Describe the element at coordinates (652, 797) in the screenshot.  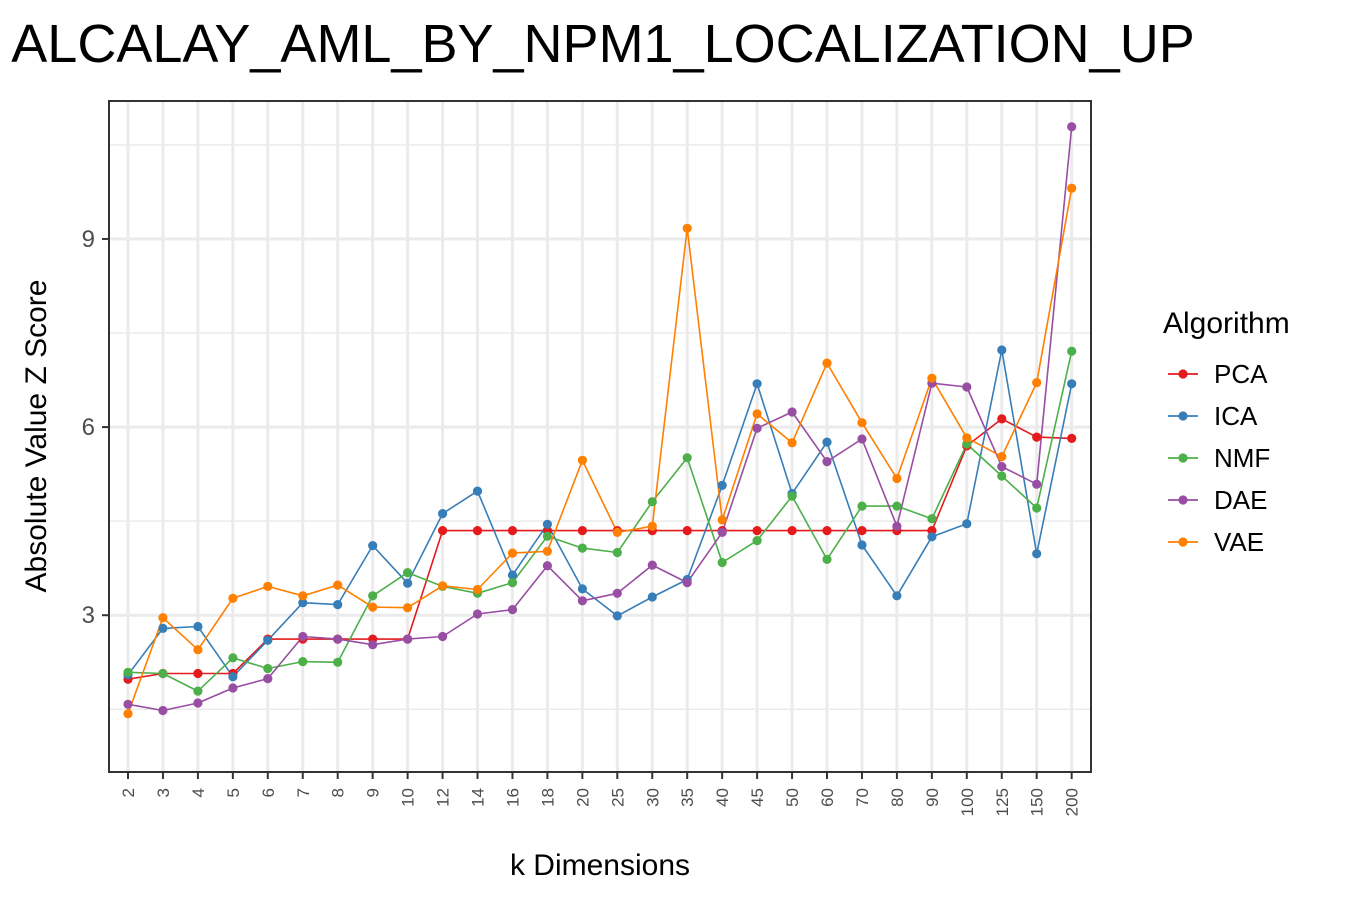
I see `x-tick-label: 30` at that location.